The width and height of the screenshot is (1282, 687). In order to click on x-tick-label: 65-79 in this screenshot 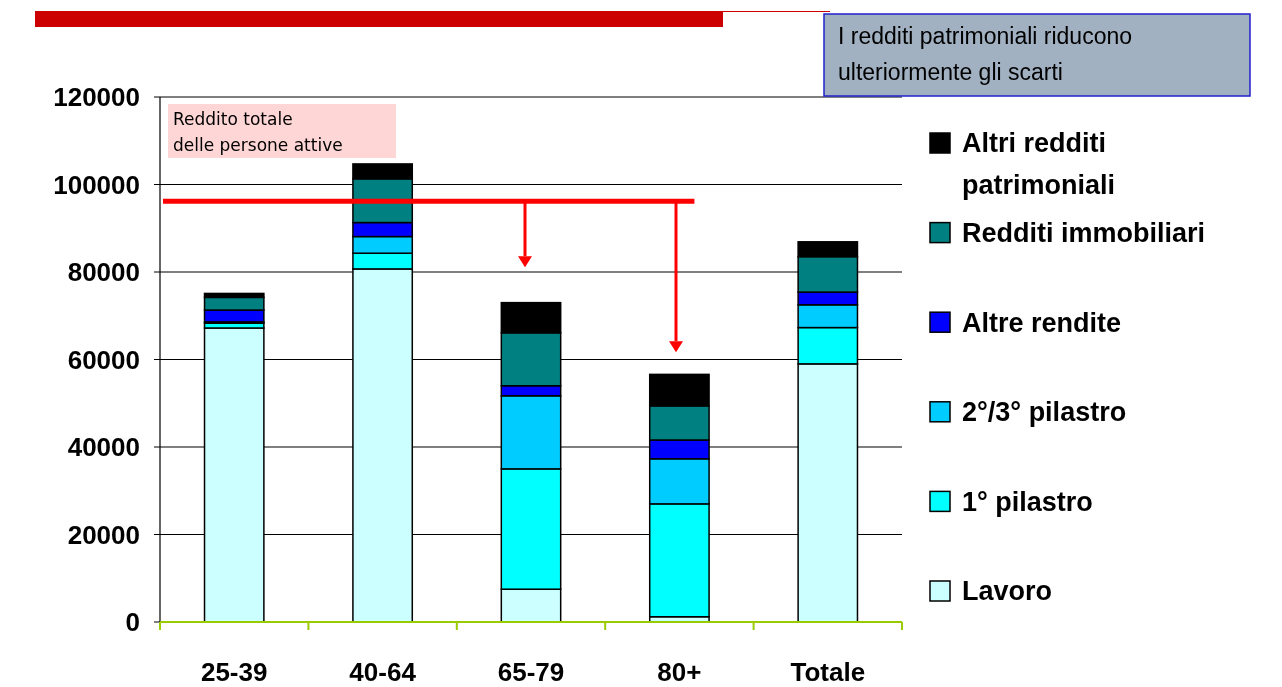, I will do `click(531, 672)`.